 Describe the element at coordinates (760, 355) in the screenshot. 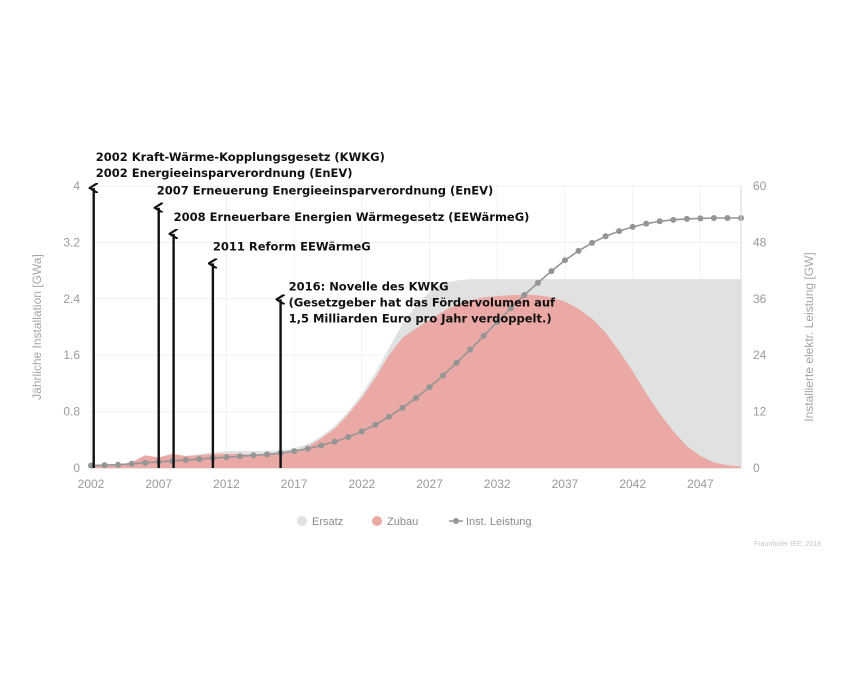

I see `y-right-tick-label: 24` at that location.